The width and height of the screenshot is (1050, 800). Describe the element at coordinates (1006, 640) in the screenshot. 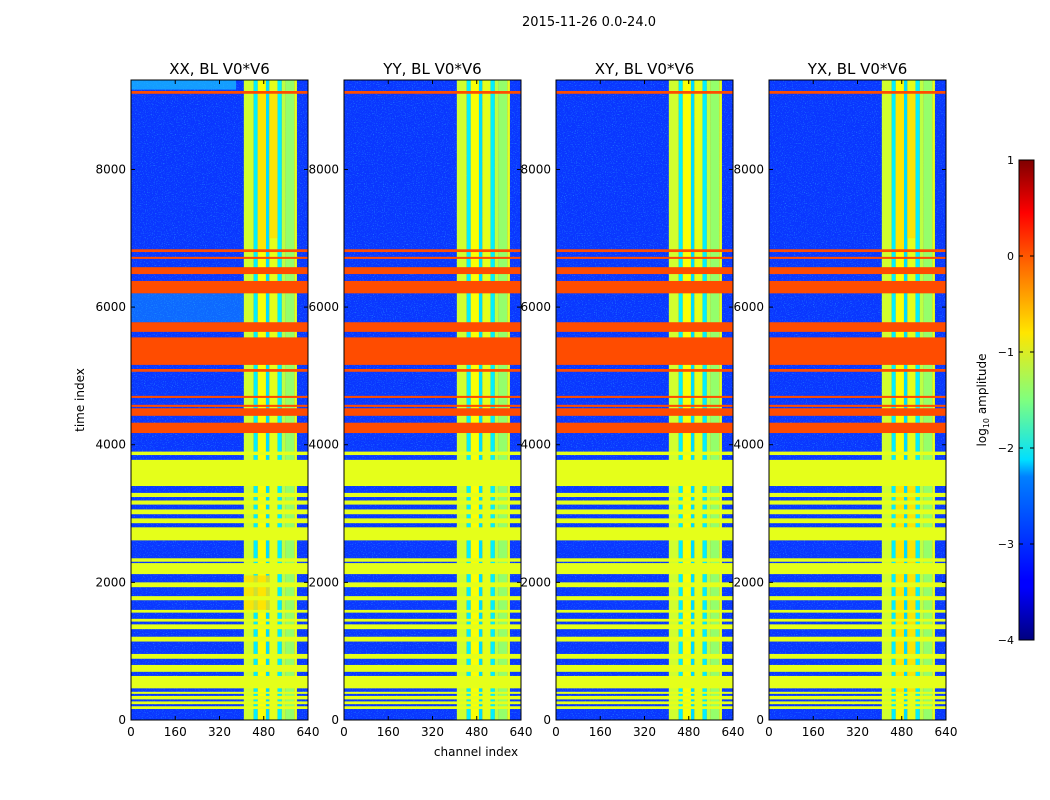

I see `colorbar-tick-label: −4` at that location.